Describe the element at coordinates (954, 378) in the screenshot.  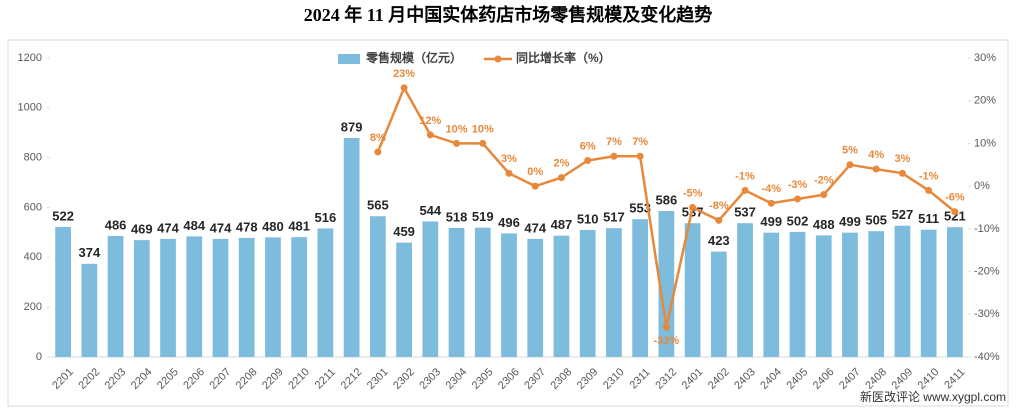
I see `x-tick-label: 2411` at that location.